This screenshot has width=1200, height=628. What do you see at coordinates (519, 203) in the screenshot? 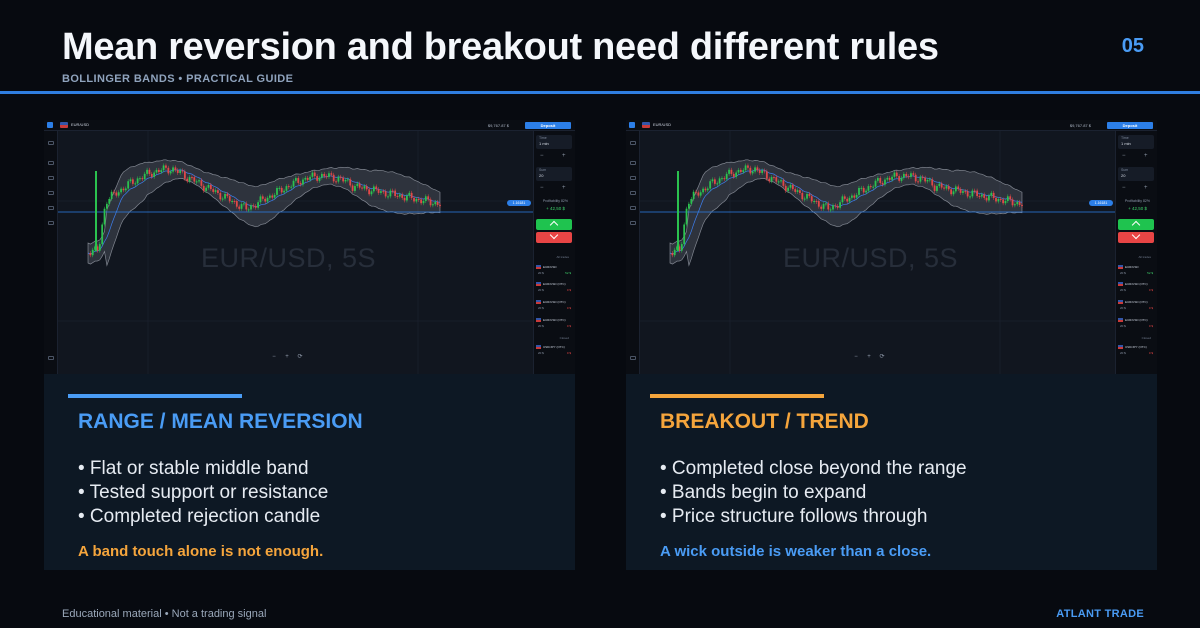
I see `current-price-tag: 1.16181` at bounding box center [519, 203].